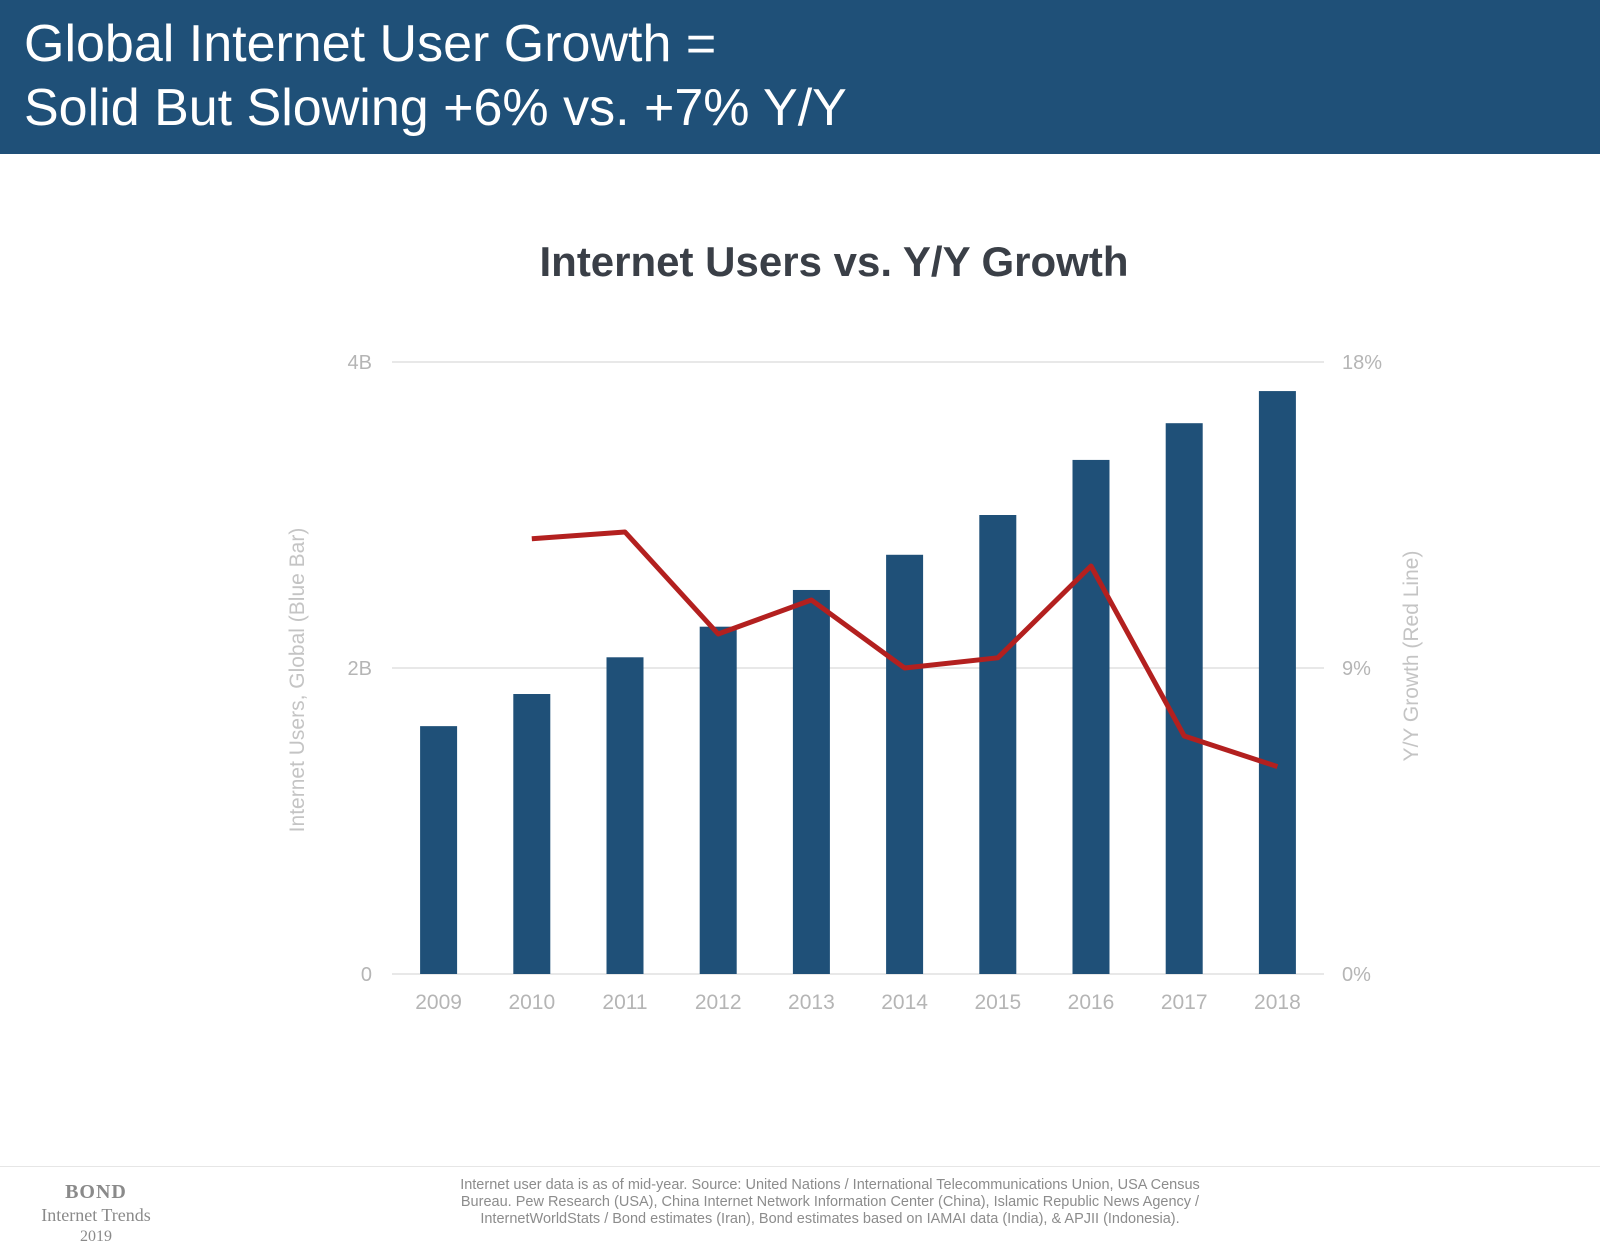  What do you see at coordinates (531, 1002) in the screenshot?
I see `x-tick-label: 2010` at bounding box center [531, 1002].